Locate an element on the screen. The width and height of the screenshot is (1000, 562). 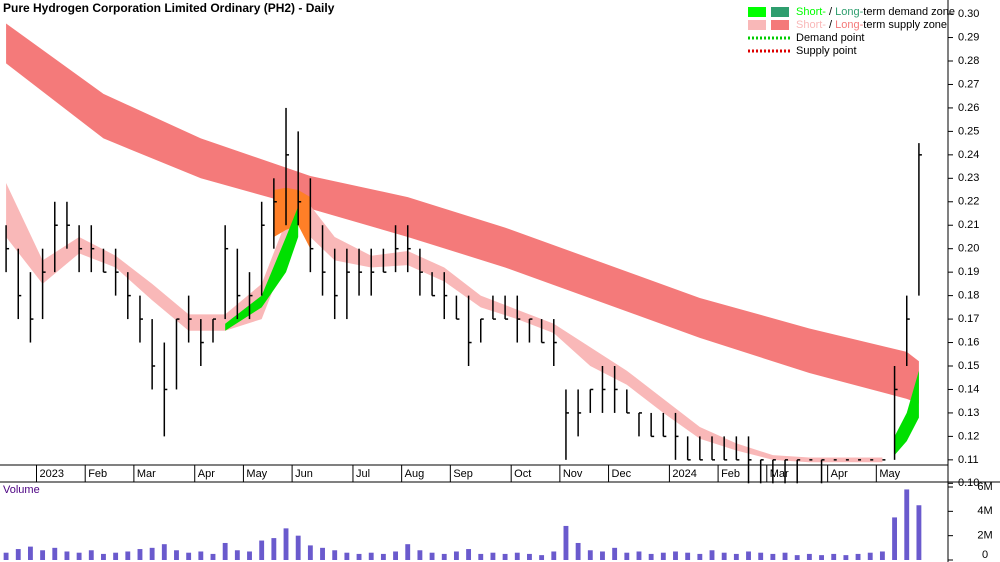
legend-label: Short- / Long-term supply zone is located at coordinates (871, 25).